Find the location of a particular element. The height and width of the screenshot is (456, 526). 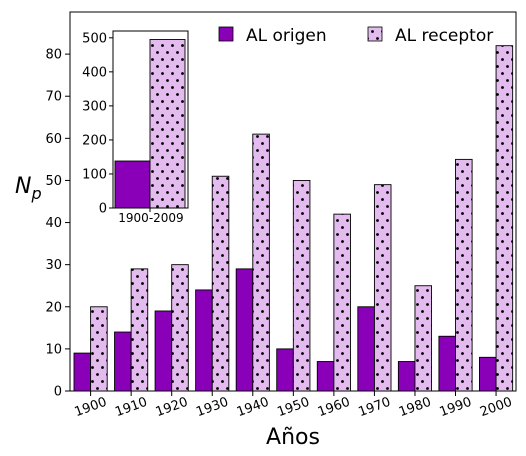

bar-al-receptor-1920 is located at coordinates (180, 328).